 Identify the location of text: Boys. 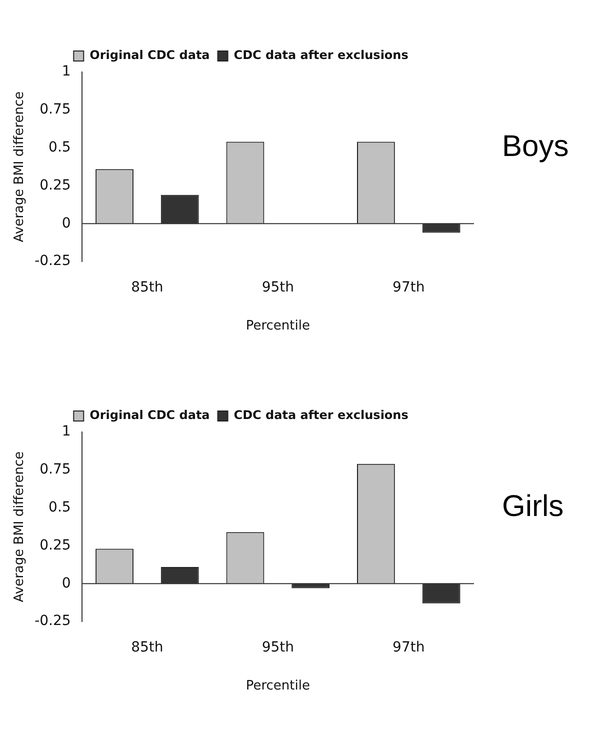
(535, 147).